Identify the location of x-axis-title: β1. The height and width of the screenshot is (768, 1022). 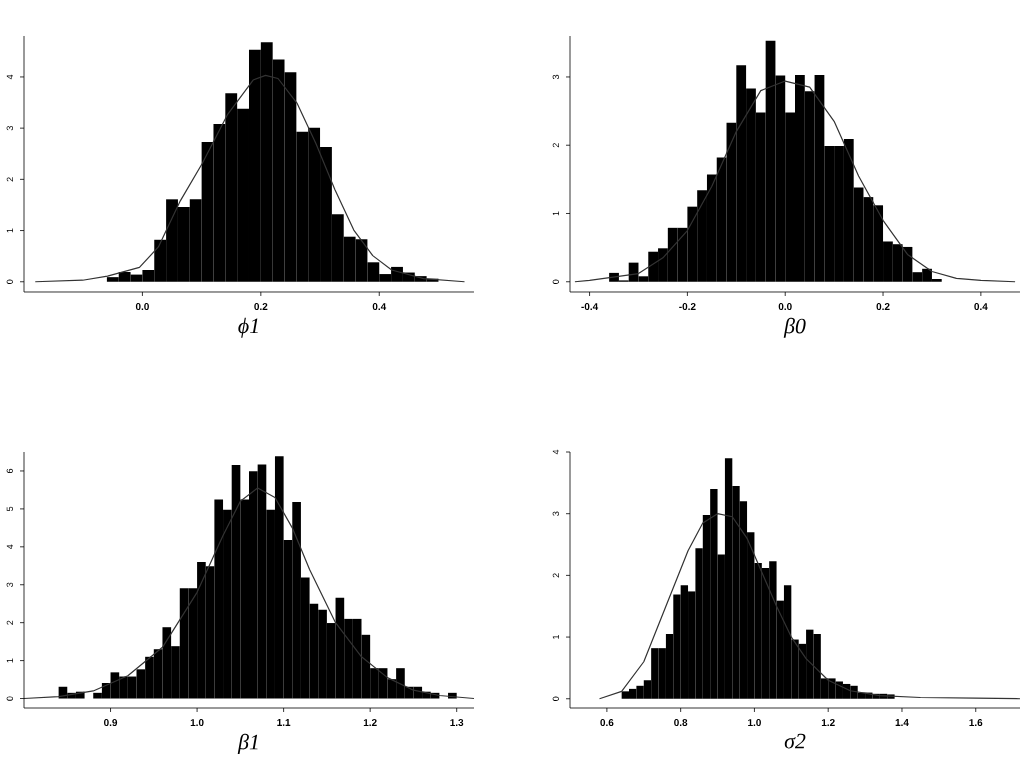
(247, 743).